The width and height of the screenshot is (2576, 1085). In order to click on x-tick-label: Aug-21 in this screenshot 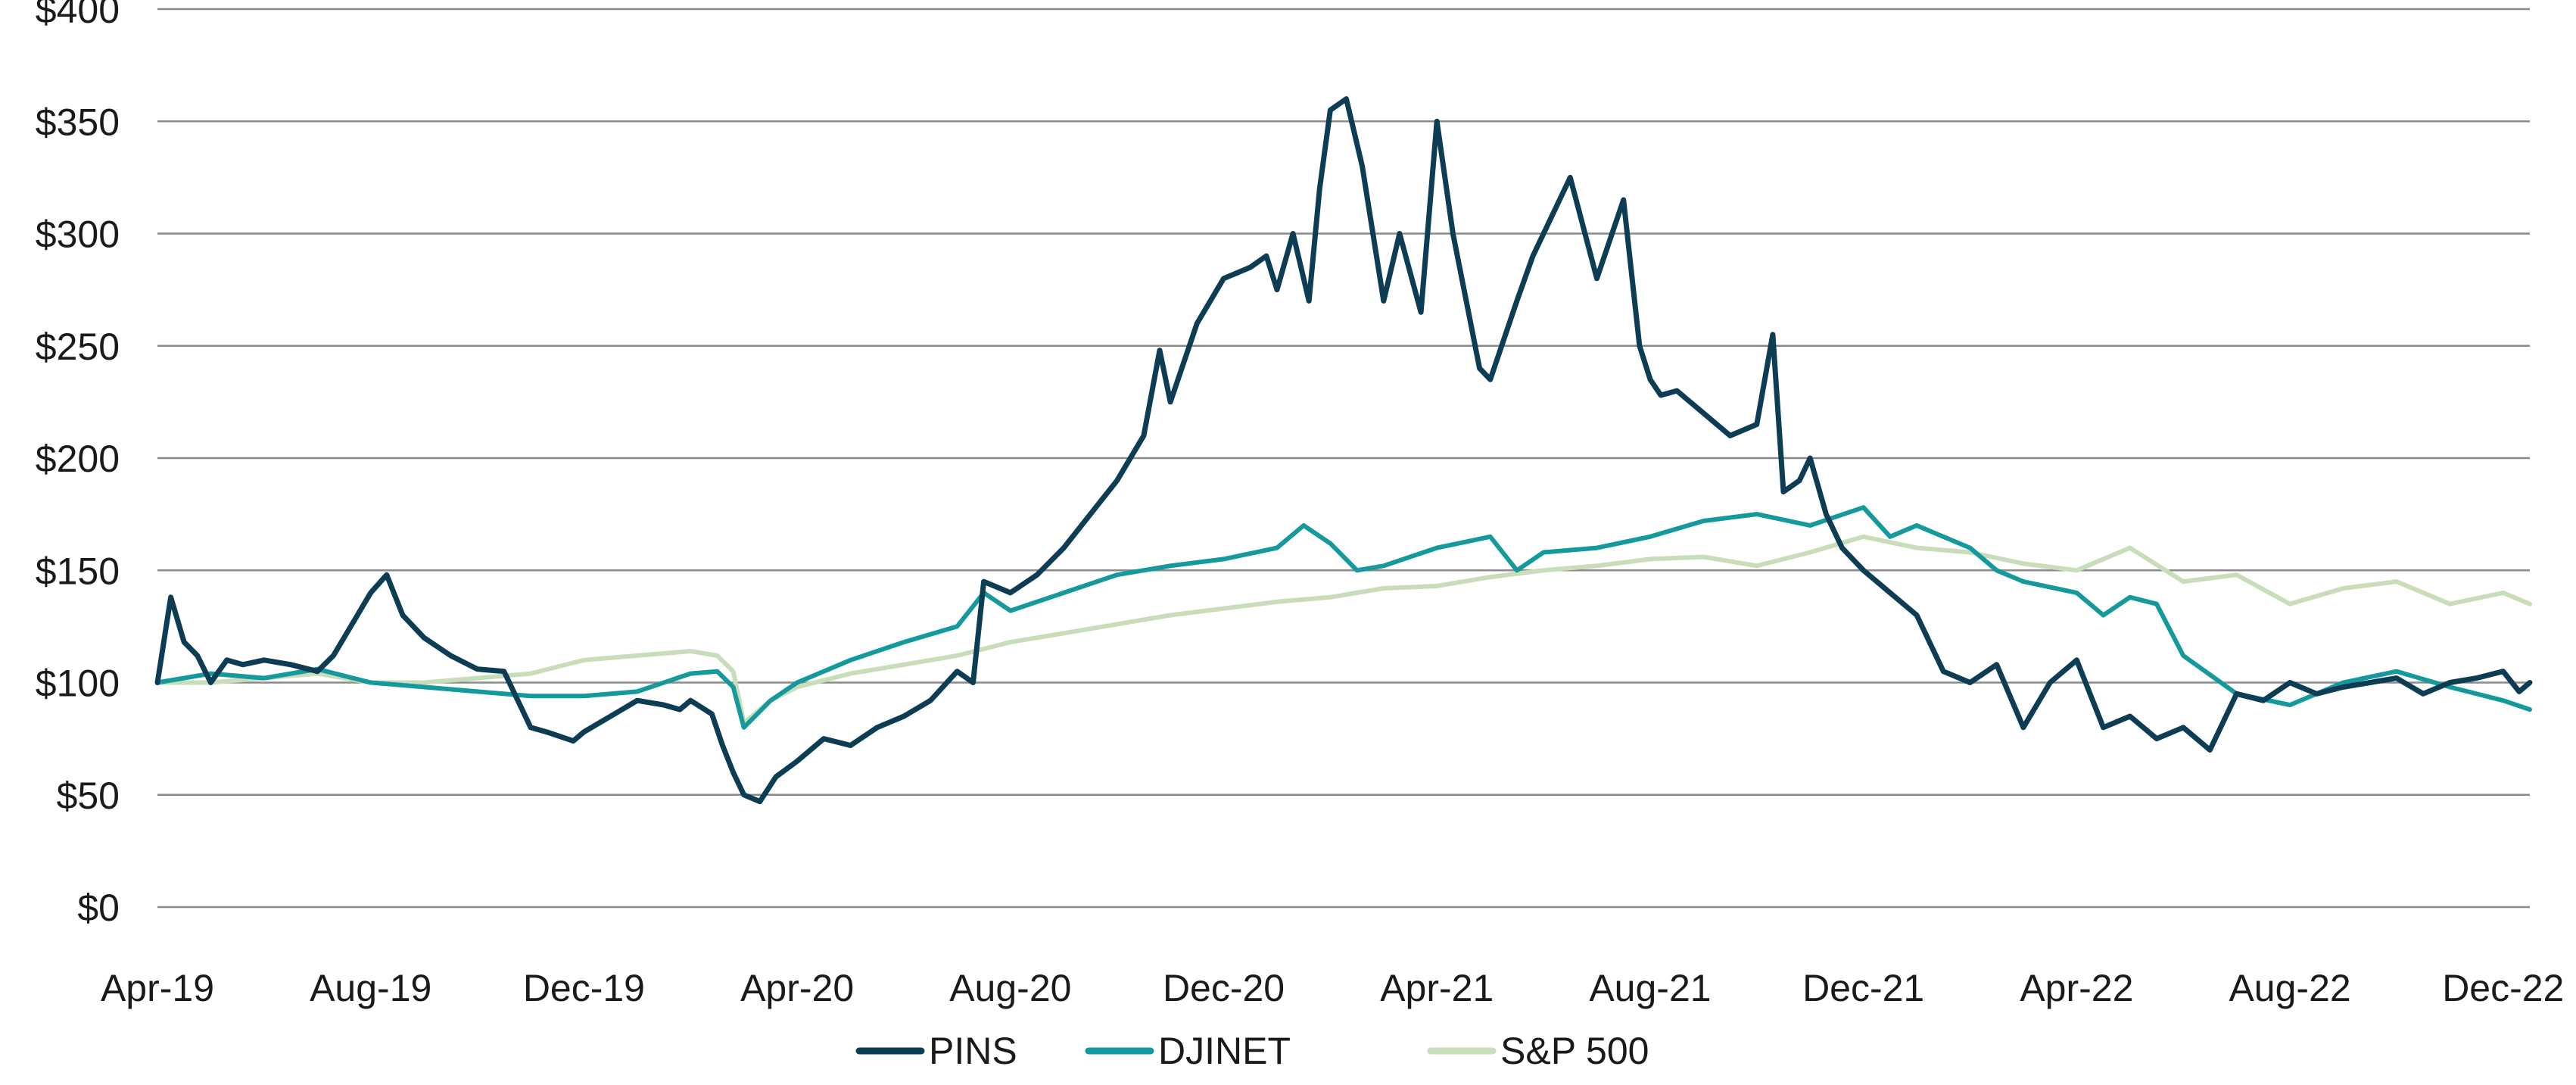, I will do `click(1650, 988)`.